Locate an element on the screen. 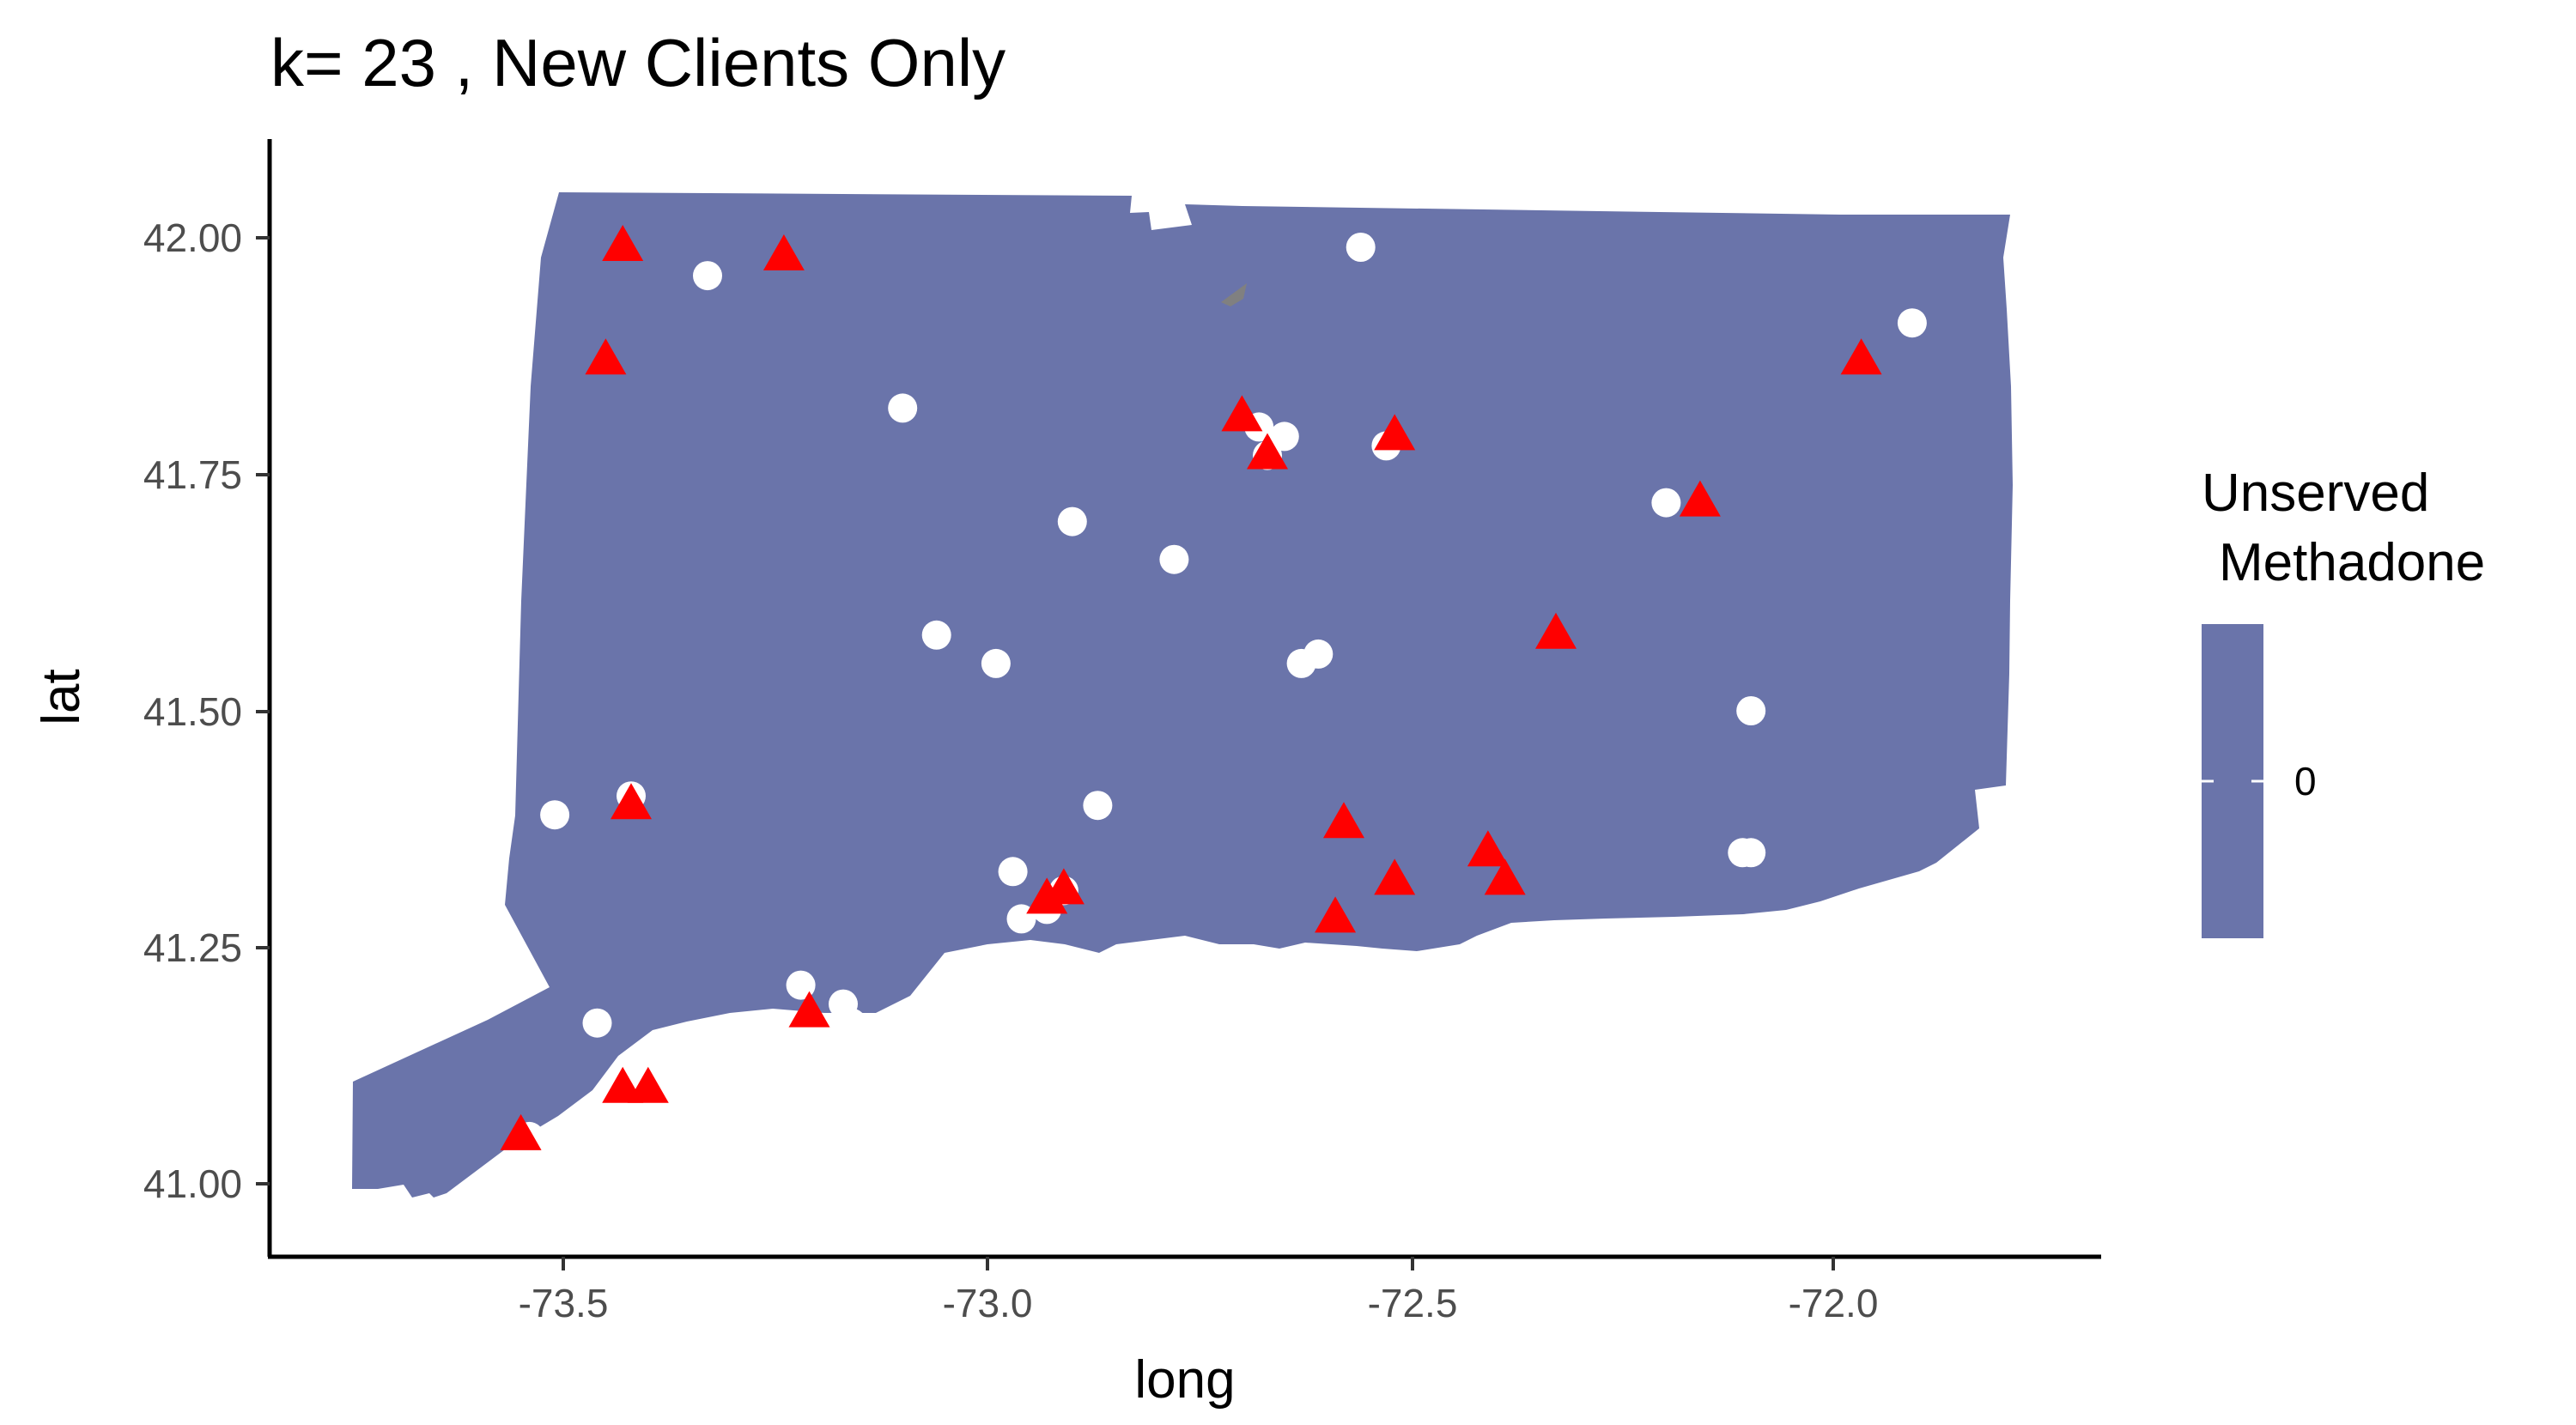 The height and width of the screenshot is (1425, 2576). x-tick-label: -73.0 is located at coordinates (988, 1303).